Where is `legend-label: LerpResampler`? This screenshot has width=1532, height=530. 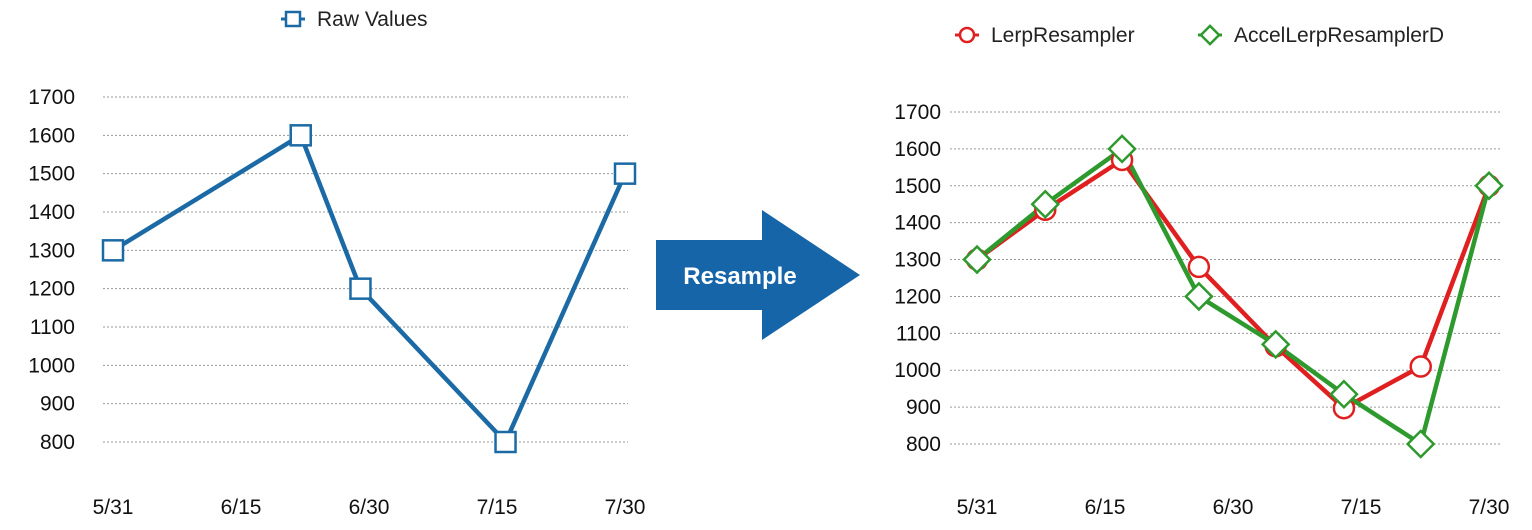 legend-label: LerpResampler is located at coordinates (1063, 35).